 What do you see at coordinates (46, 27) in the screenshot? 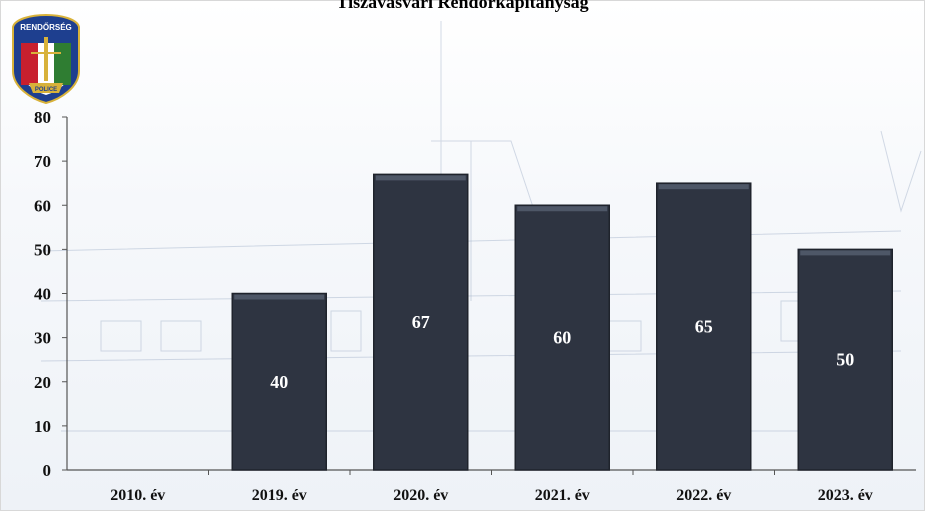
I see `logo-top-text: RENDŐRSÉG` at bounding box center [46, 27].